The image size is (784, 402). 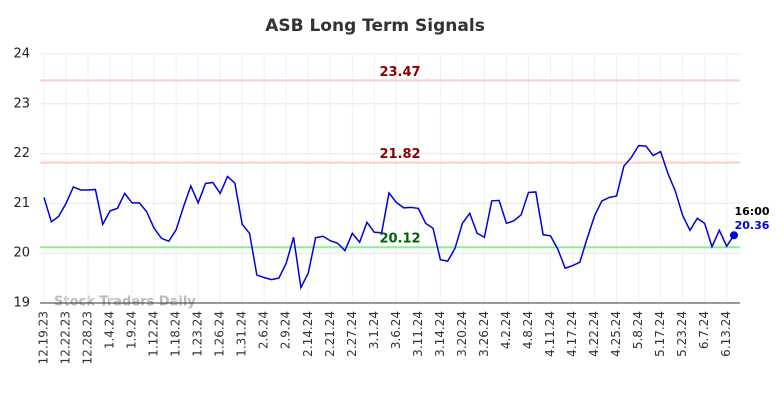 What do you see at coordinates (682, 334) in the screenshot?
I see `x-tick-label: 5.23.24` at bounding box center [682, 334].